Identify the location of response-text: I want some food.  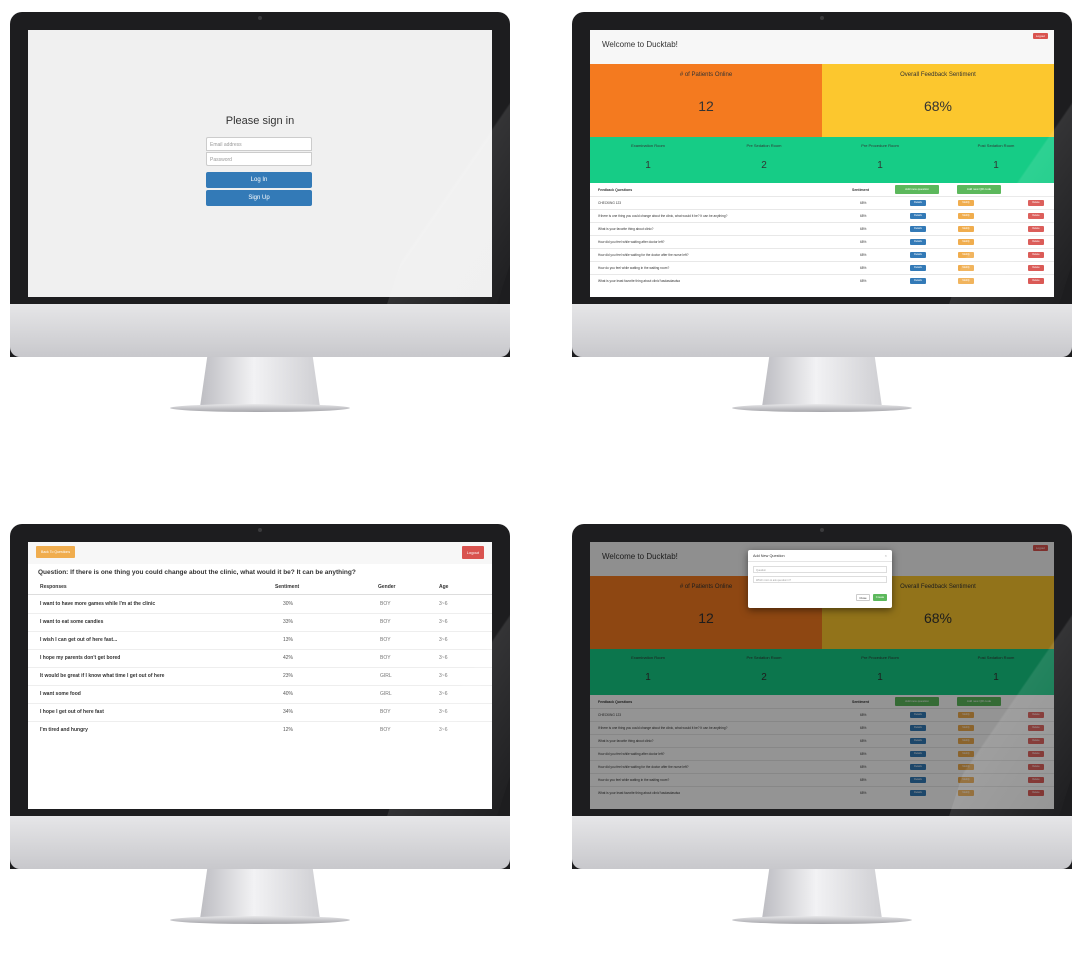
(60, 694).